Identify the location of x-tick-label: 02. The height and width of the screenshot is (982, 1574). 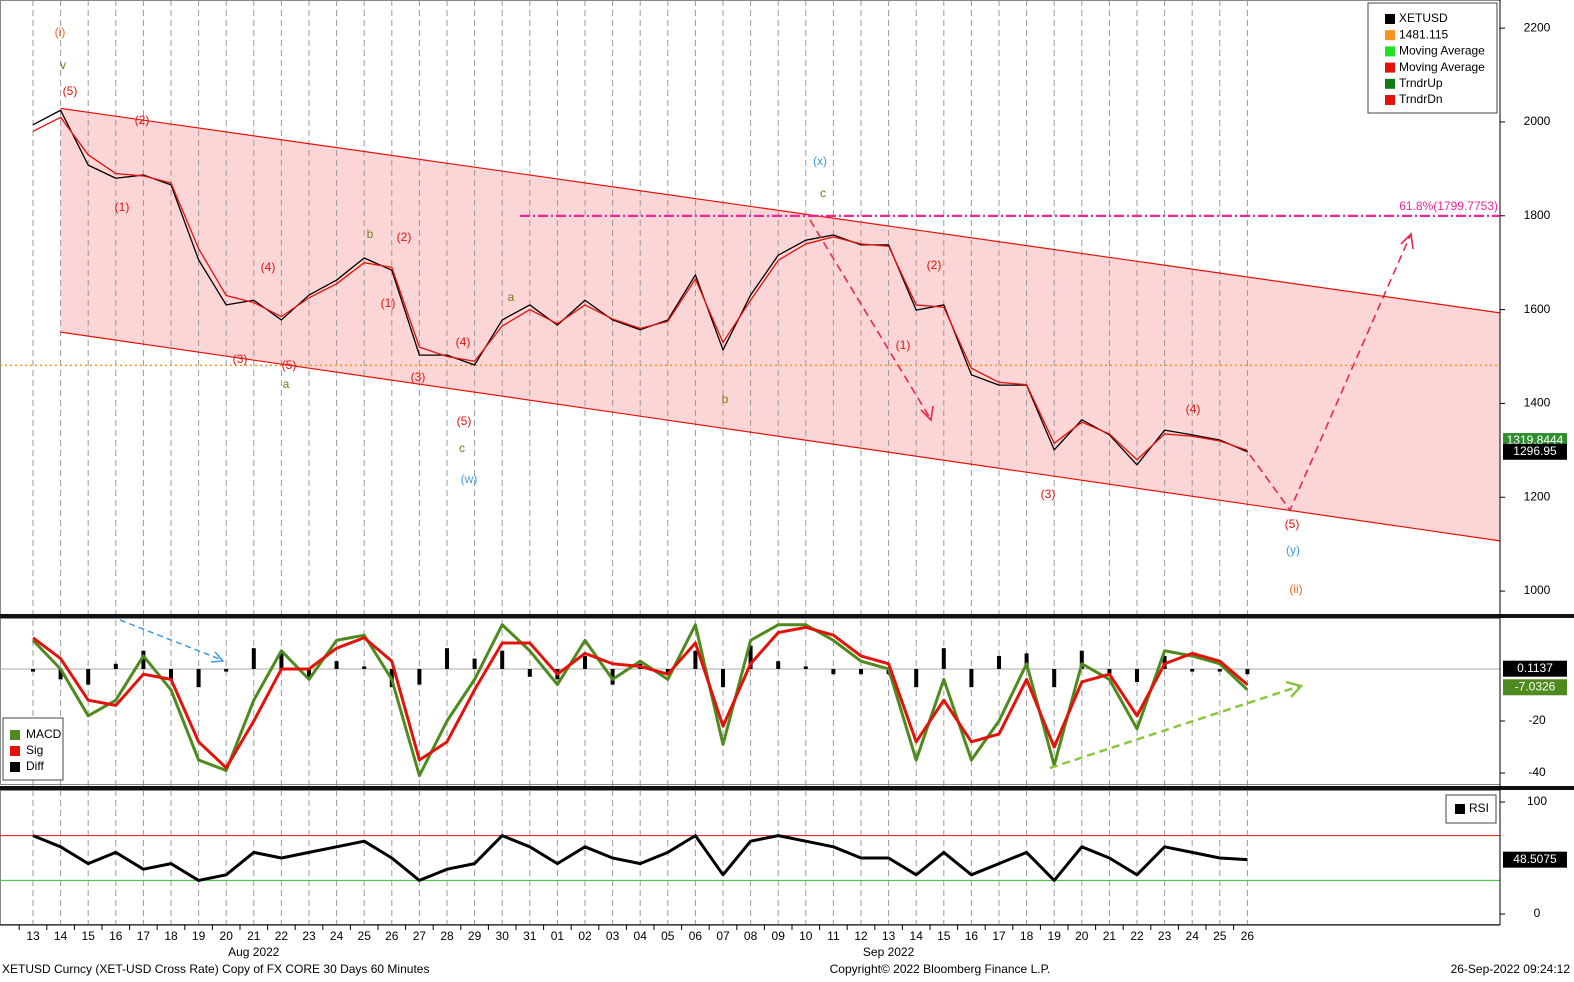
(585, 936).